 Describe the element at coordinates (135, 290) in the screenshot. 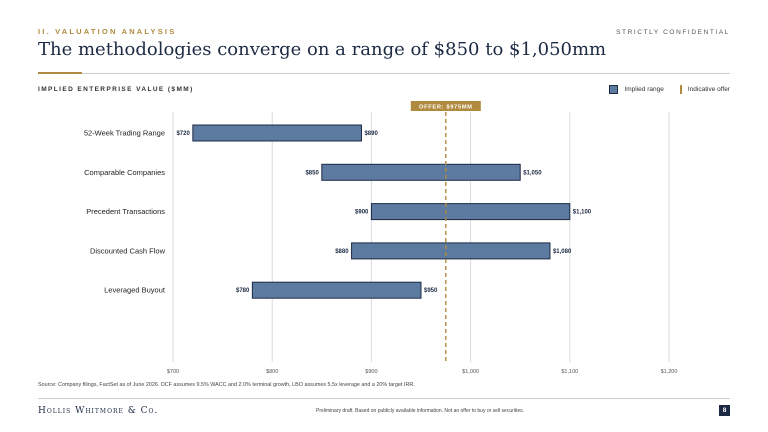

I see `category-label: Leveraged Buyout` at that location.